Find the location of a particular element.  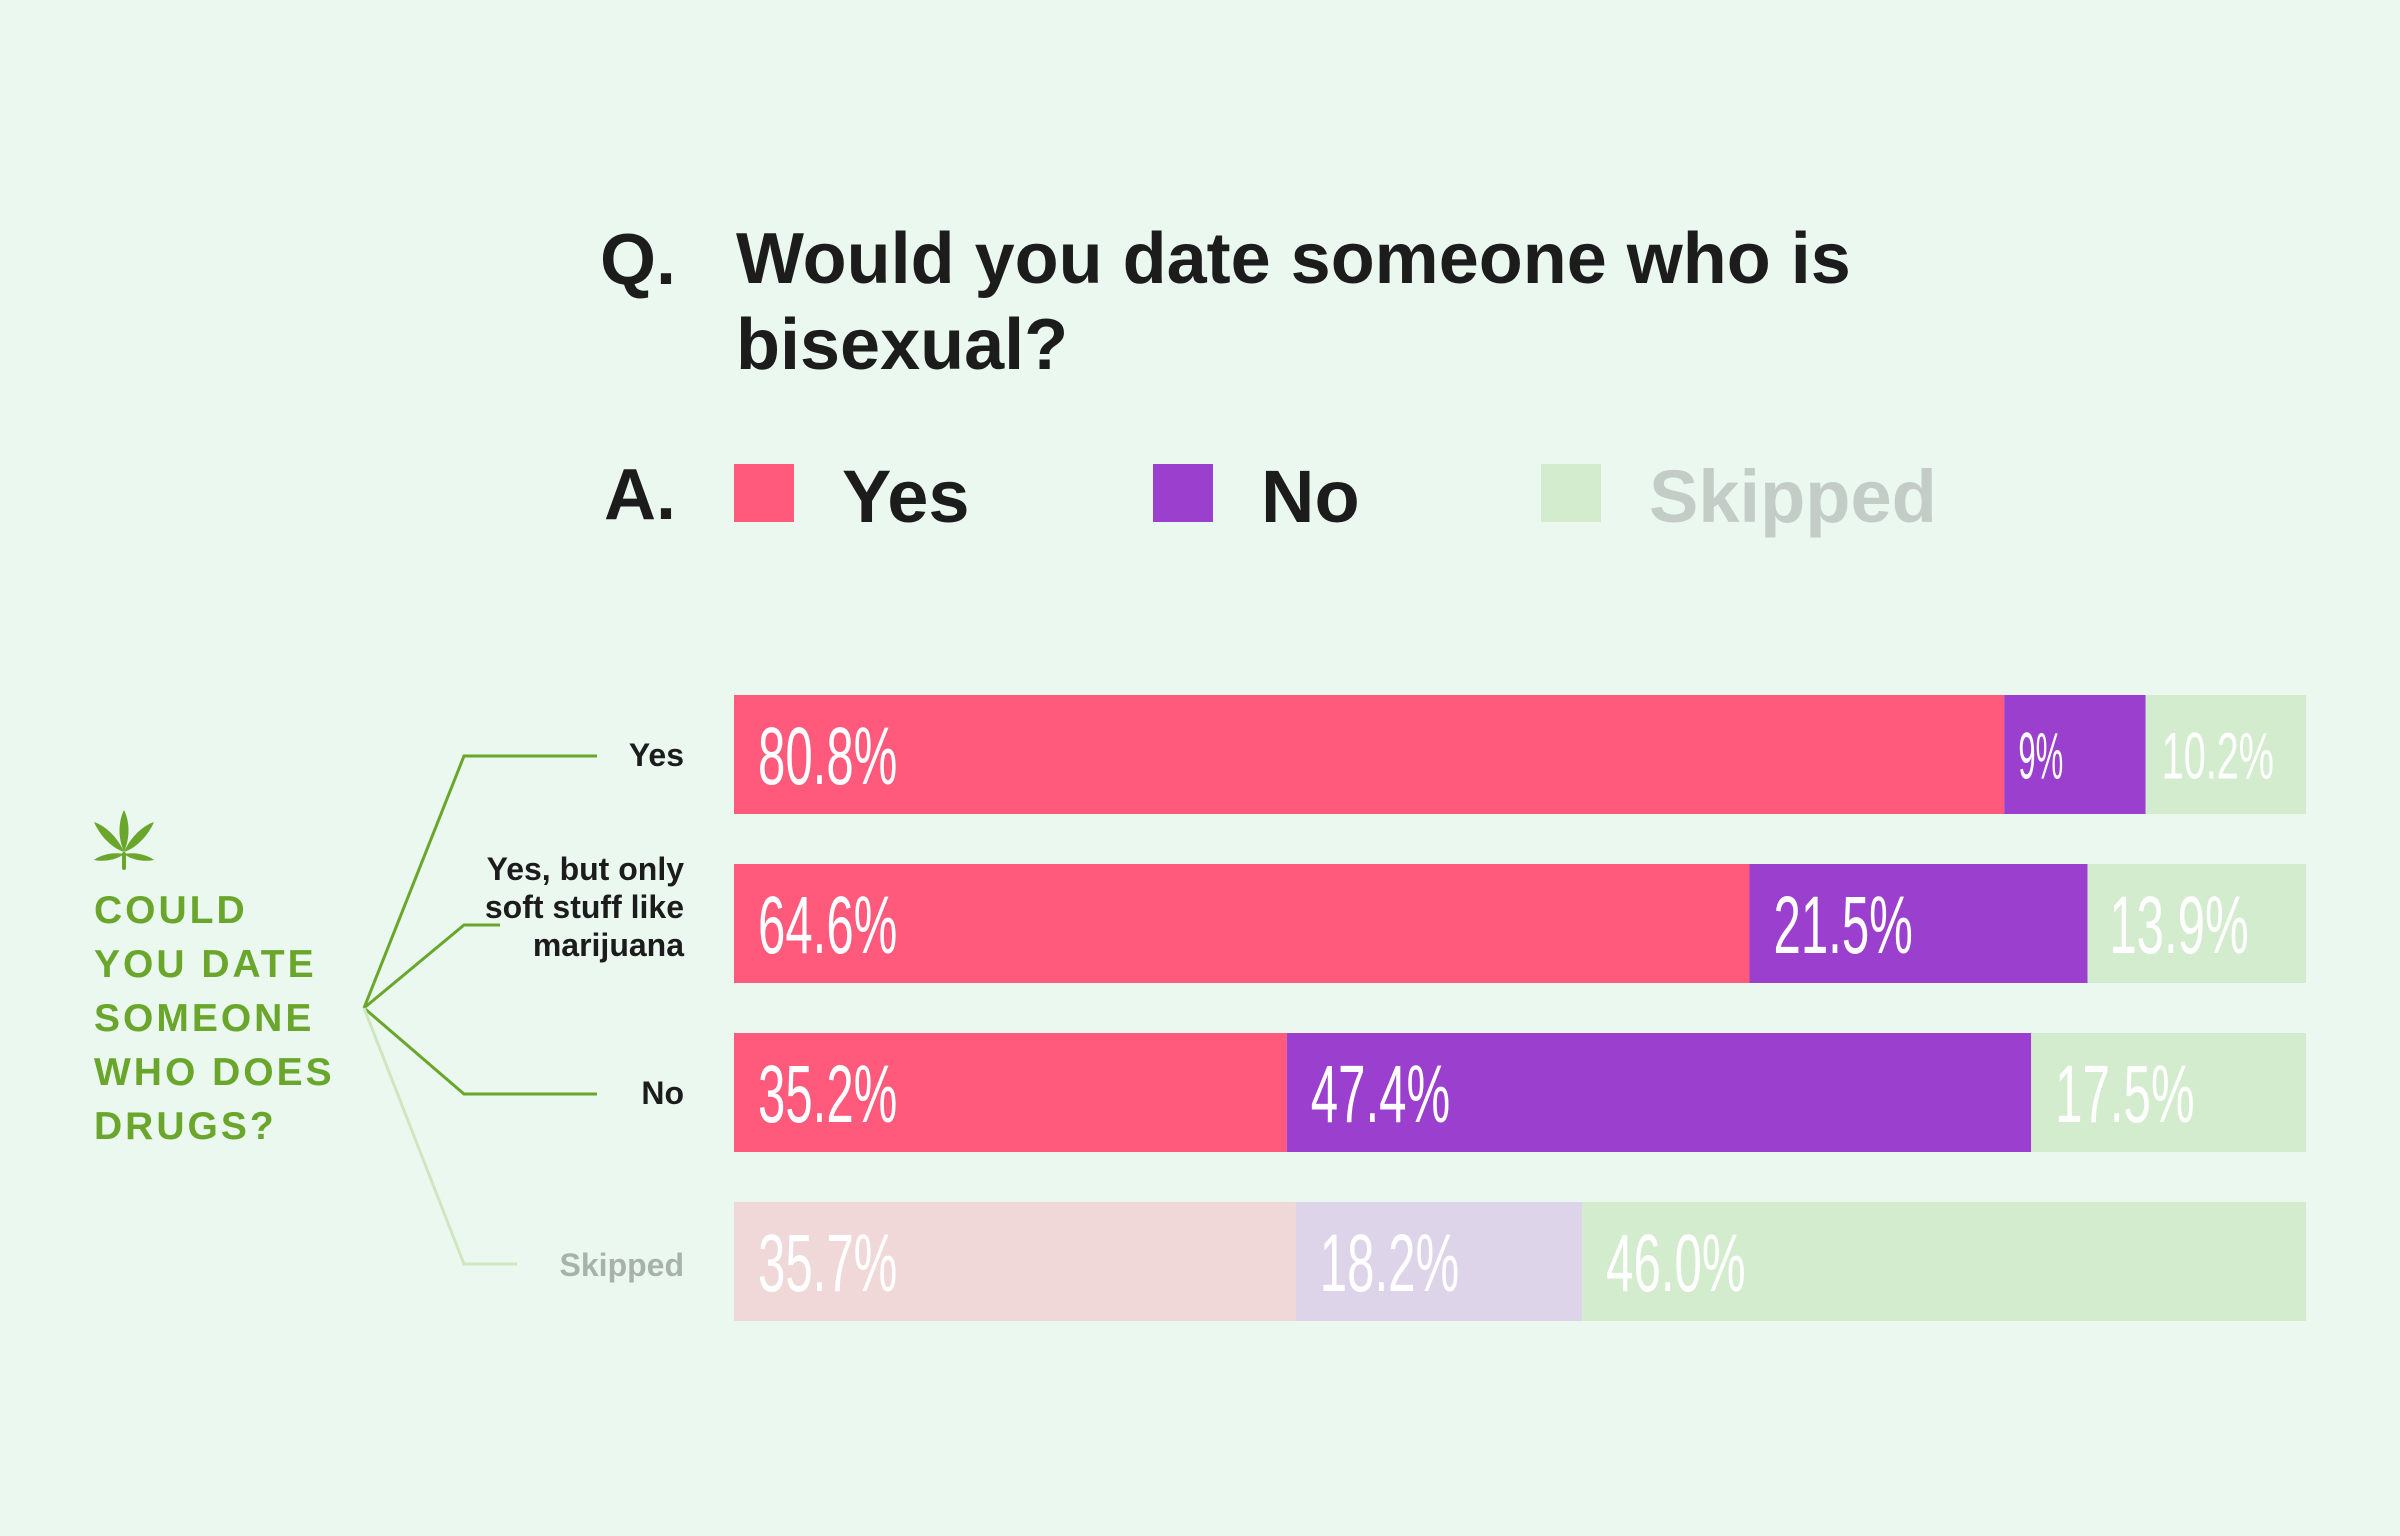

data-label-no-skipped: 17.5% is located at coordinates (2124, 1094).